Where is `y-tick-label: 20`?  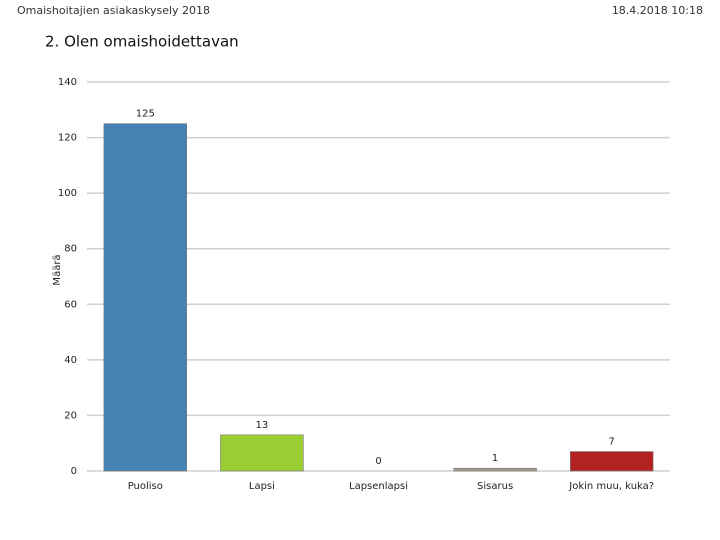 y-tick-label: 20 is located at coordinates (70, 415).